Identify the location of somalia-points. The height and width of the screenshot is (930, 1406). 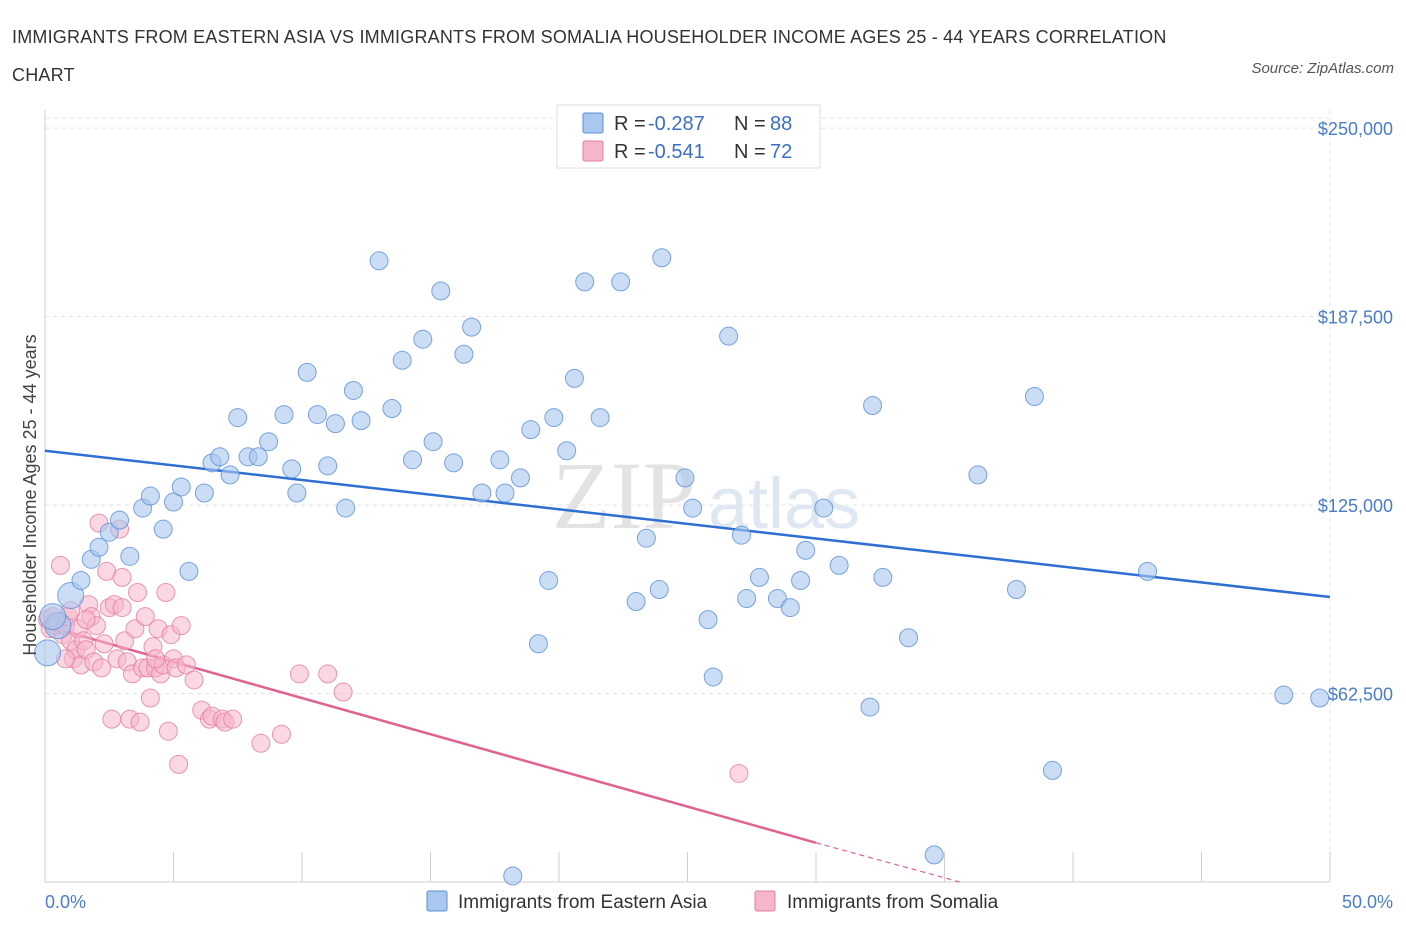
(393, 648).